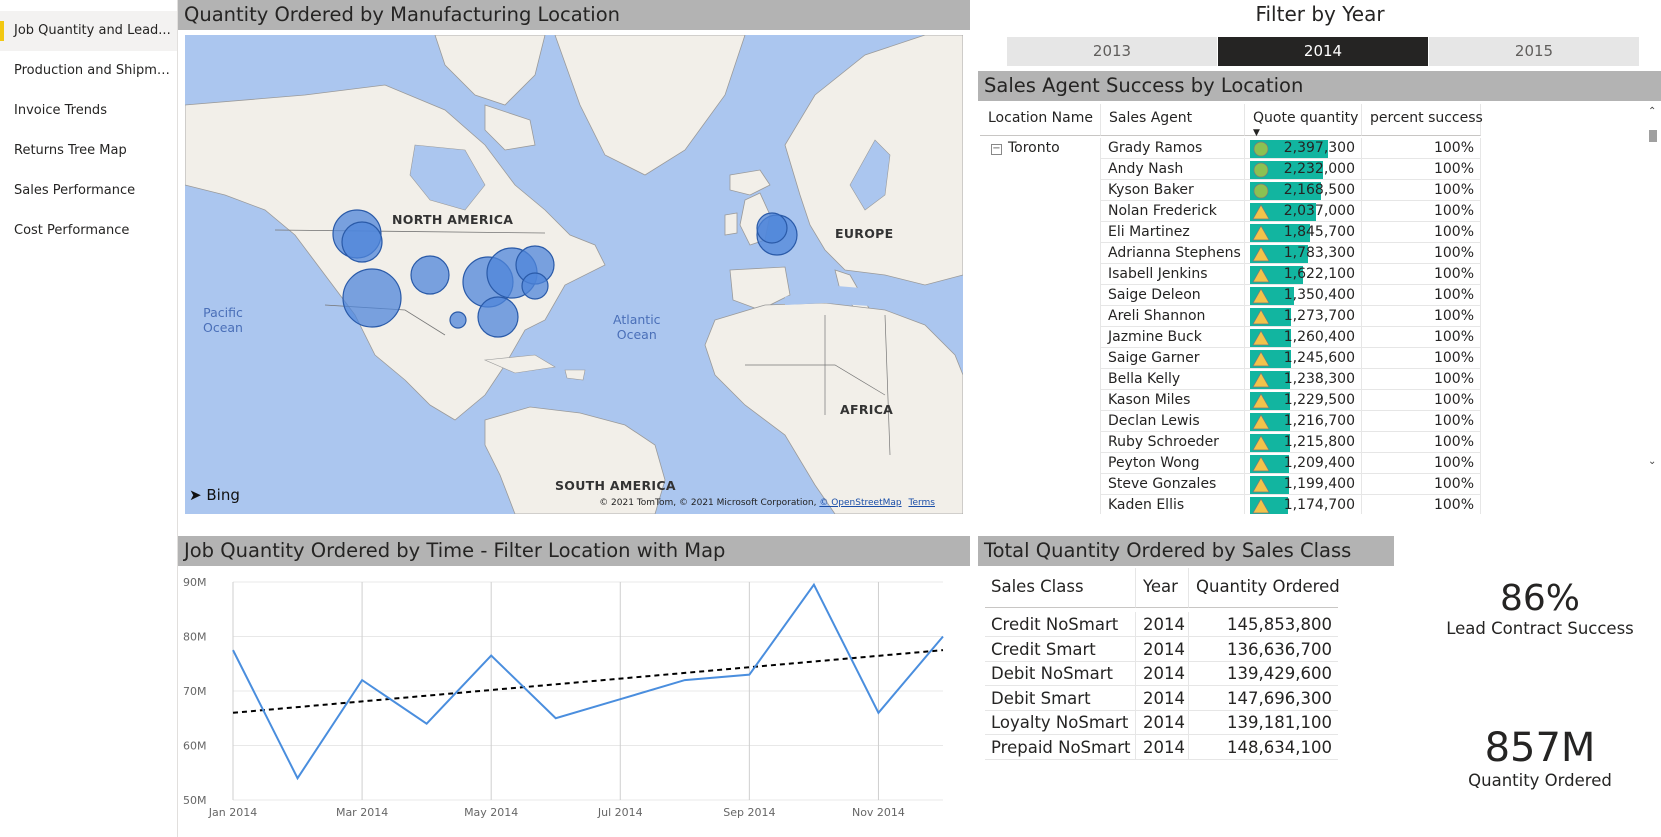 The width and height of the screenshot is (1661, 837). Describe the element at coordinates (1230, 400) in the screenshot. I see `table-row: Kason Miles 1,229,500 100%` at that location.